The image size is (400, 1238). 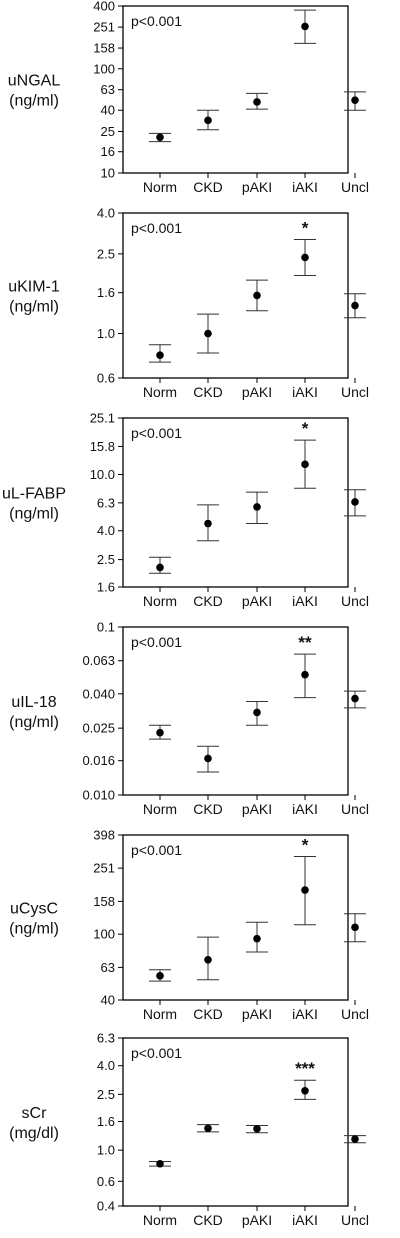 What do you see at coordinates (102, 474) in the screenshot?
I see `y-tick-label: 10.0` at bounding box center [102, 474].